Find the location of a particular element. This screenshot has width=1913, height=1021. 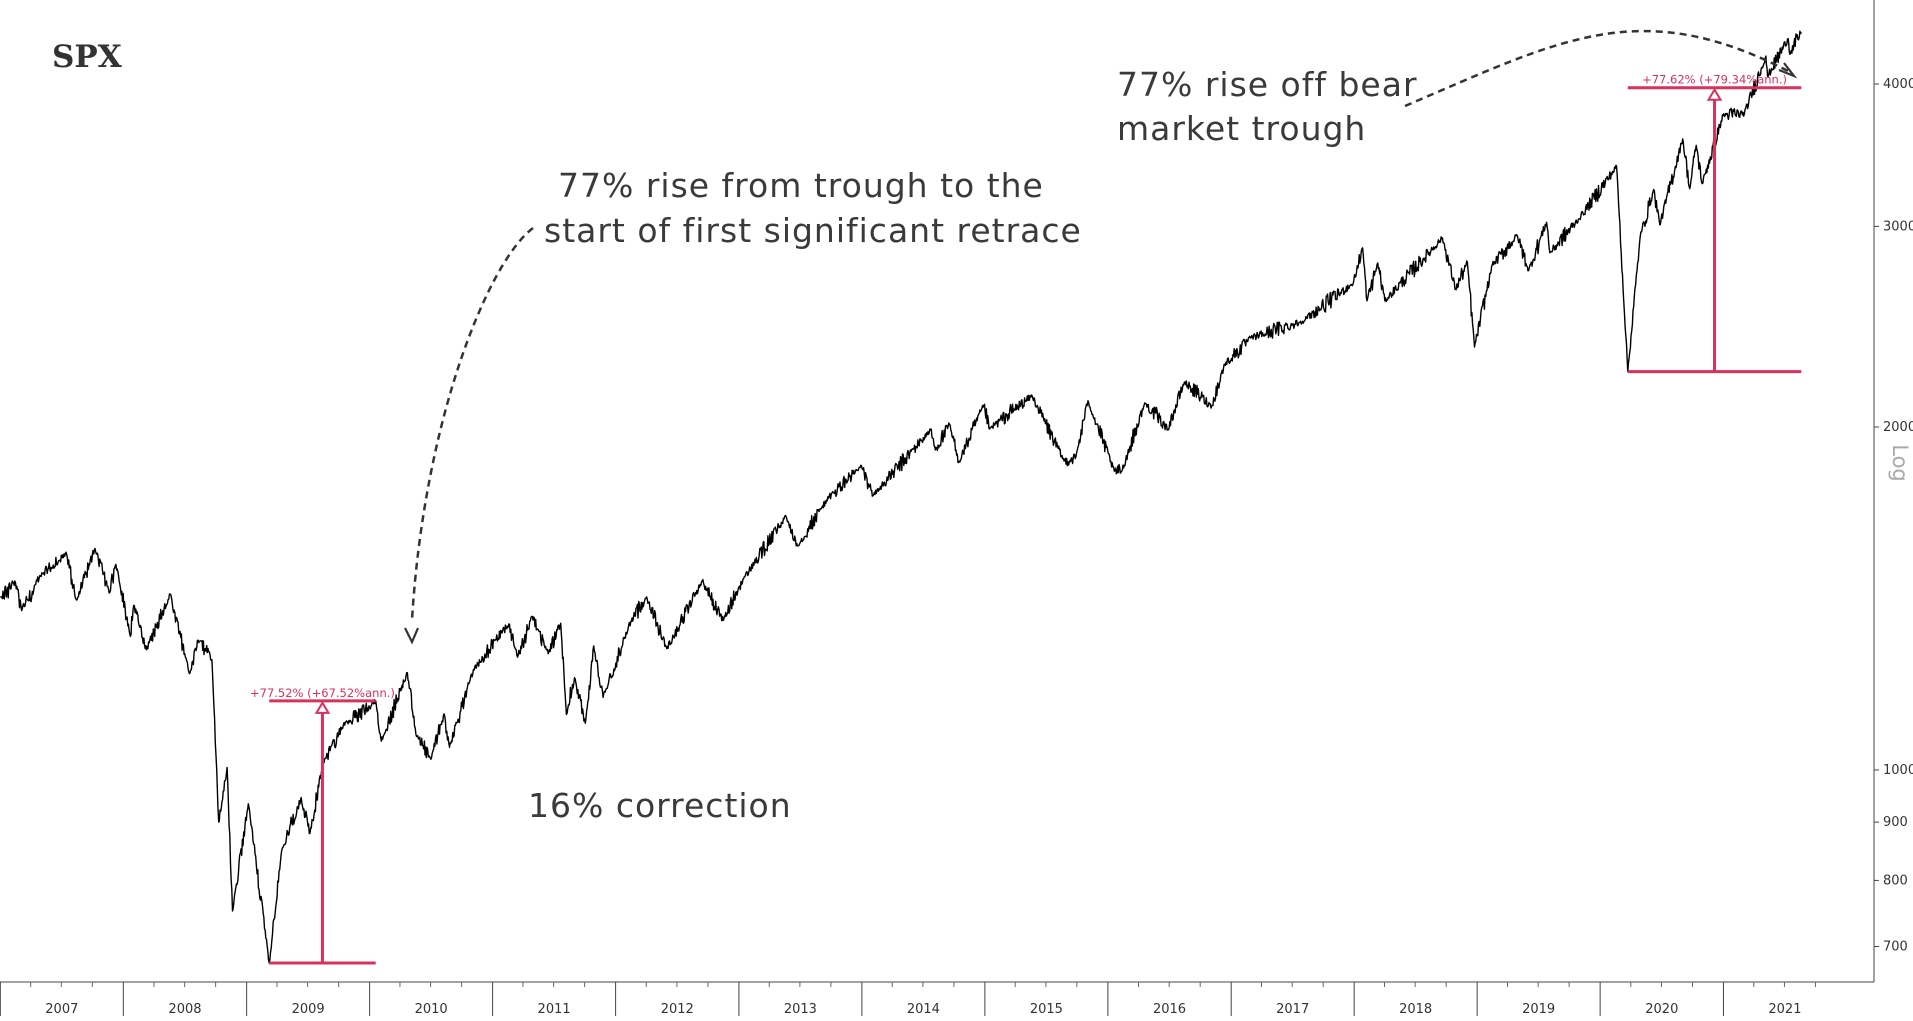

x-tick-label-2009: 2009 is located at coordinates (308, 1009).